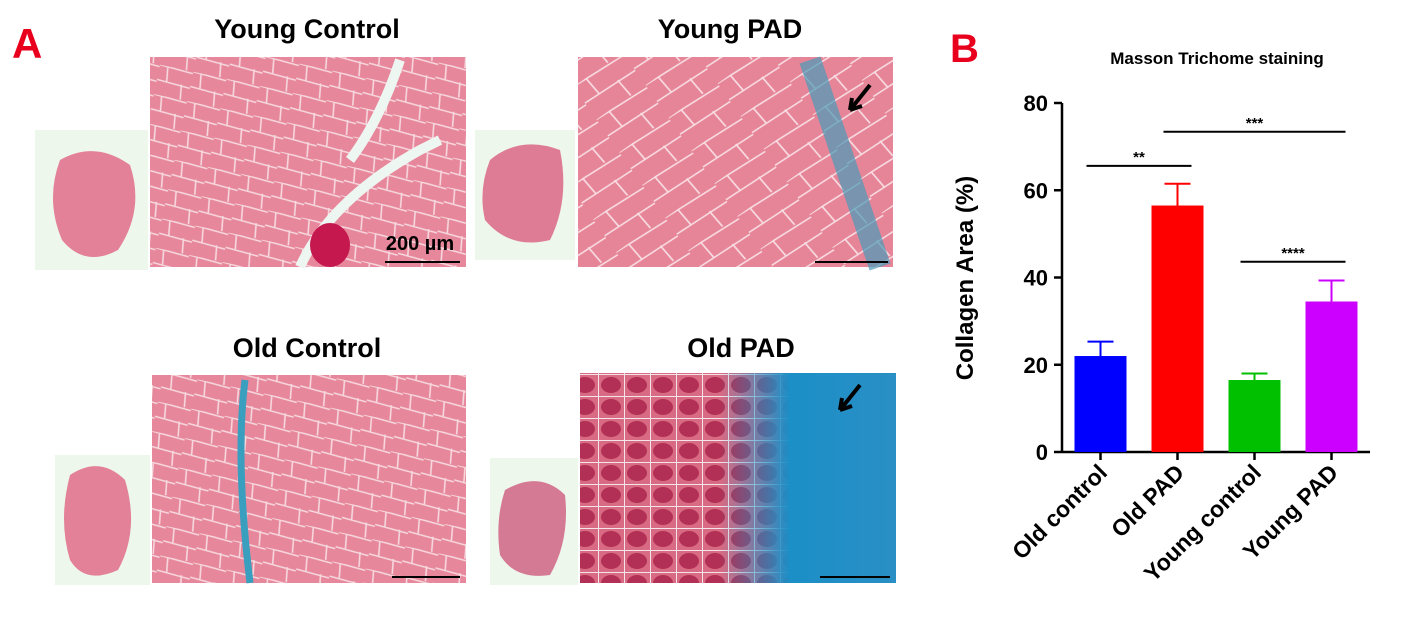 This screenshot has height=627, width=1408. Describe the element at coordinates (420, 244) in the screenshot. I see `scale-label: 200 µm` at that location.